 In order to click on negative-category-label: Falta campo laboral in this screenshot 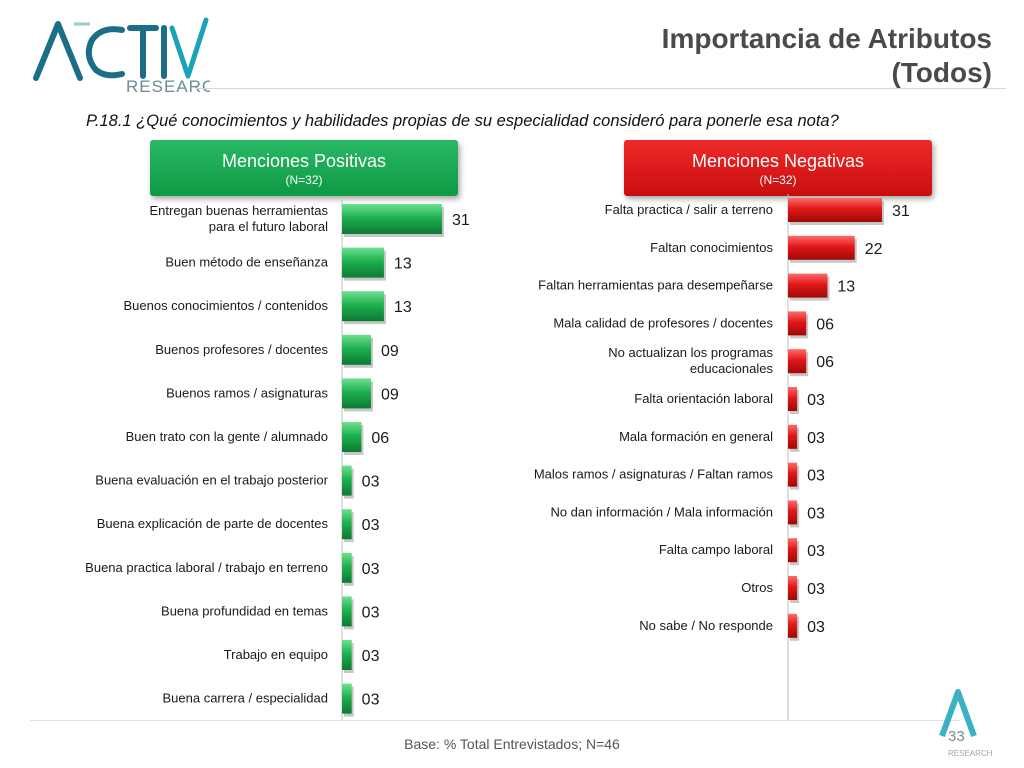, I will do `click(716, 549)`.